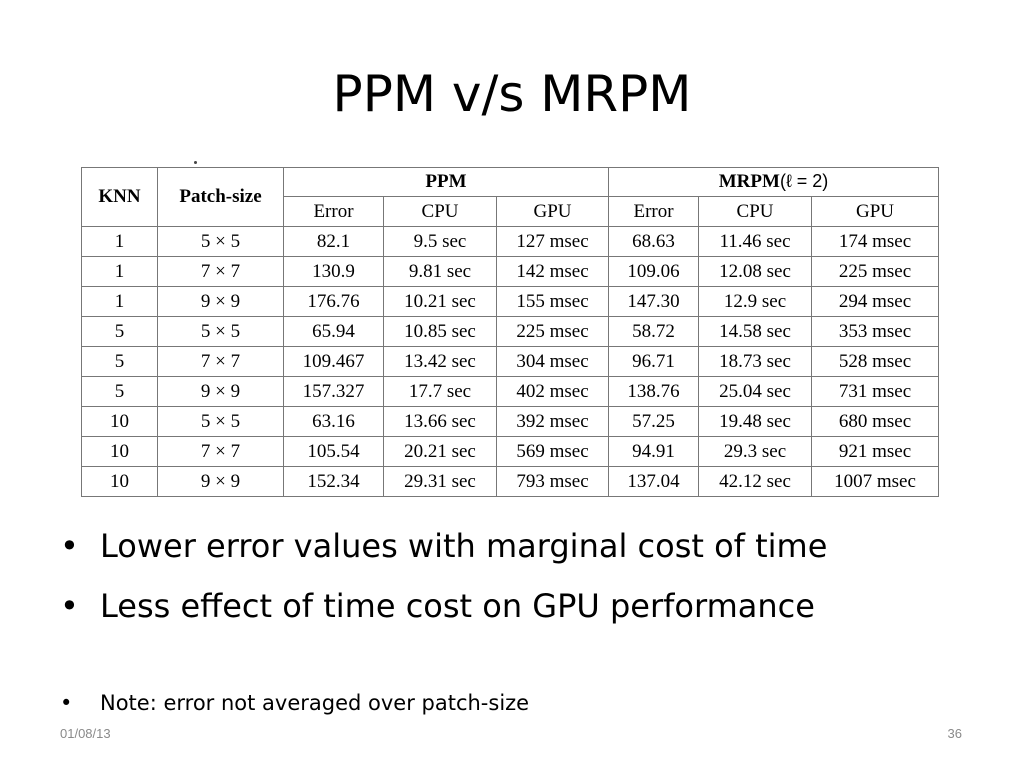 Image resolution: width=1024 pixels, height=768 pixels. Describe the element at coordinates (552, 331) in the screenshot. I see `cell-ppm-gpu: 225 msec` at that location.